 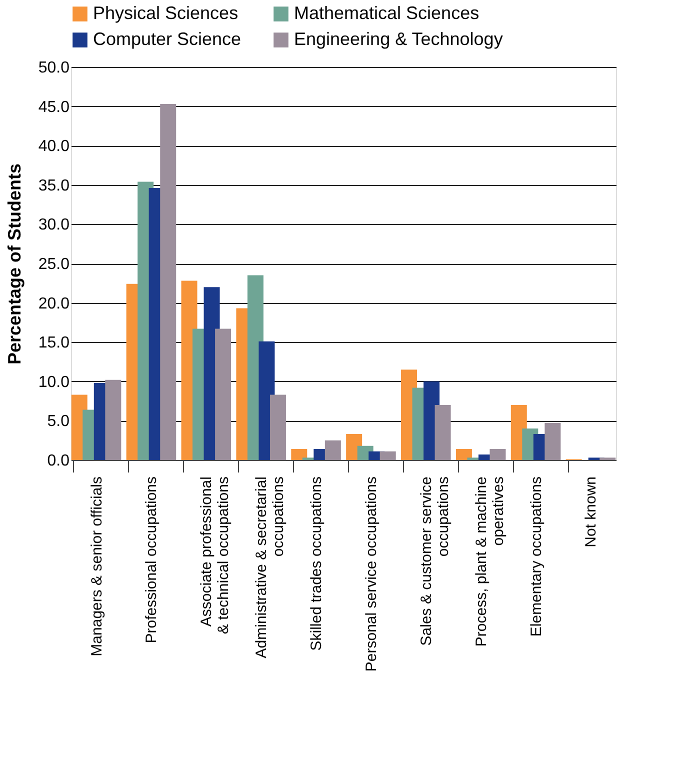 What do you see at coordinates (54, 303) in the screenshot?
I see `y-tick-label: 20.0` at bounding box center [54, 303].